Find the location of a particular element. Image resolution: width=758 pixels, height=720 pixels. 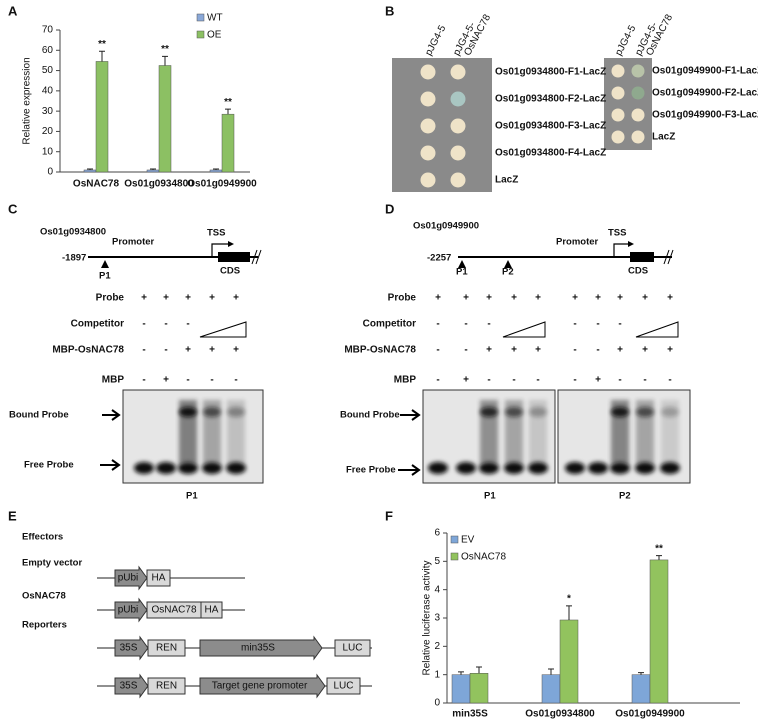

x-tick-label: OsNAC78 is located at coordinates (96, 184).